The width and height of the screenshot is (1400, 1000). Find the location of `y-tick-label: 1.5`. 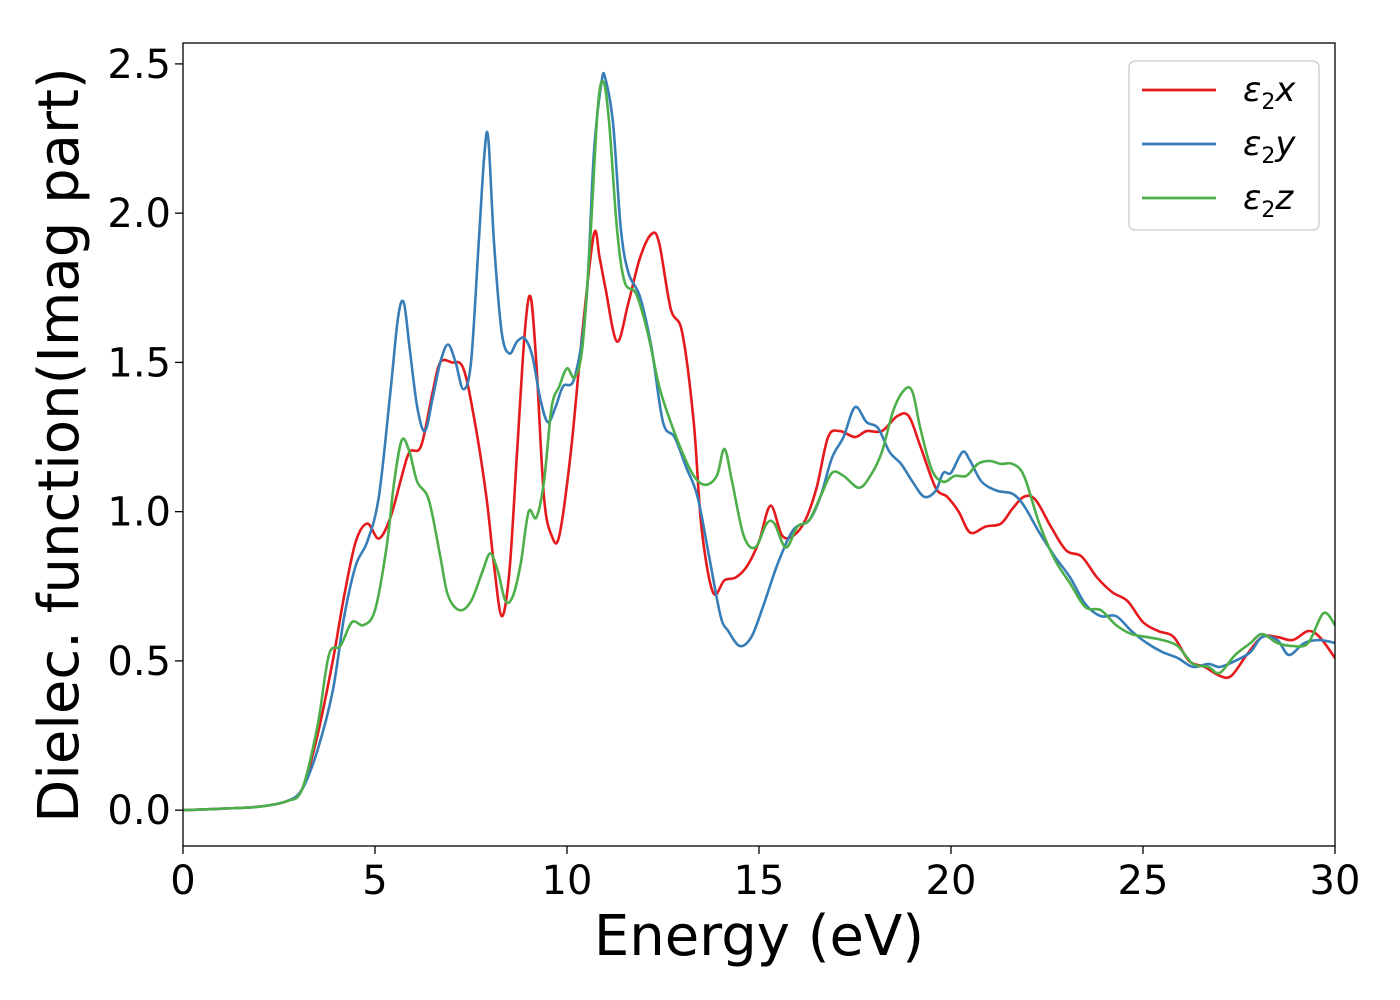

y-tick-label: 1.5 is located at coordinates (139, 363).